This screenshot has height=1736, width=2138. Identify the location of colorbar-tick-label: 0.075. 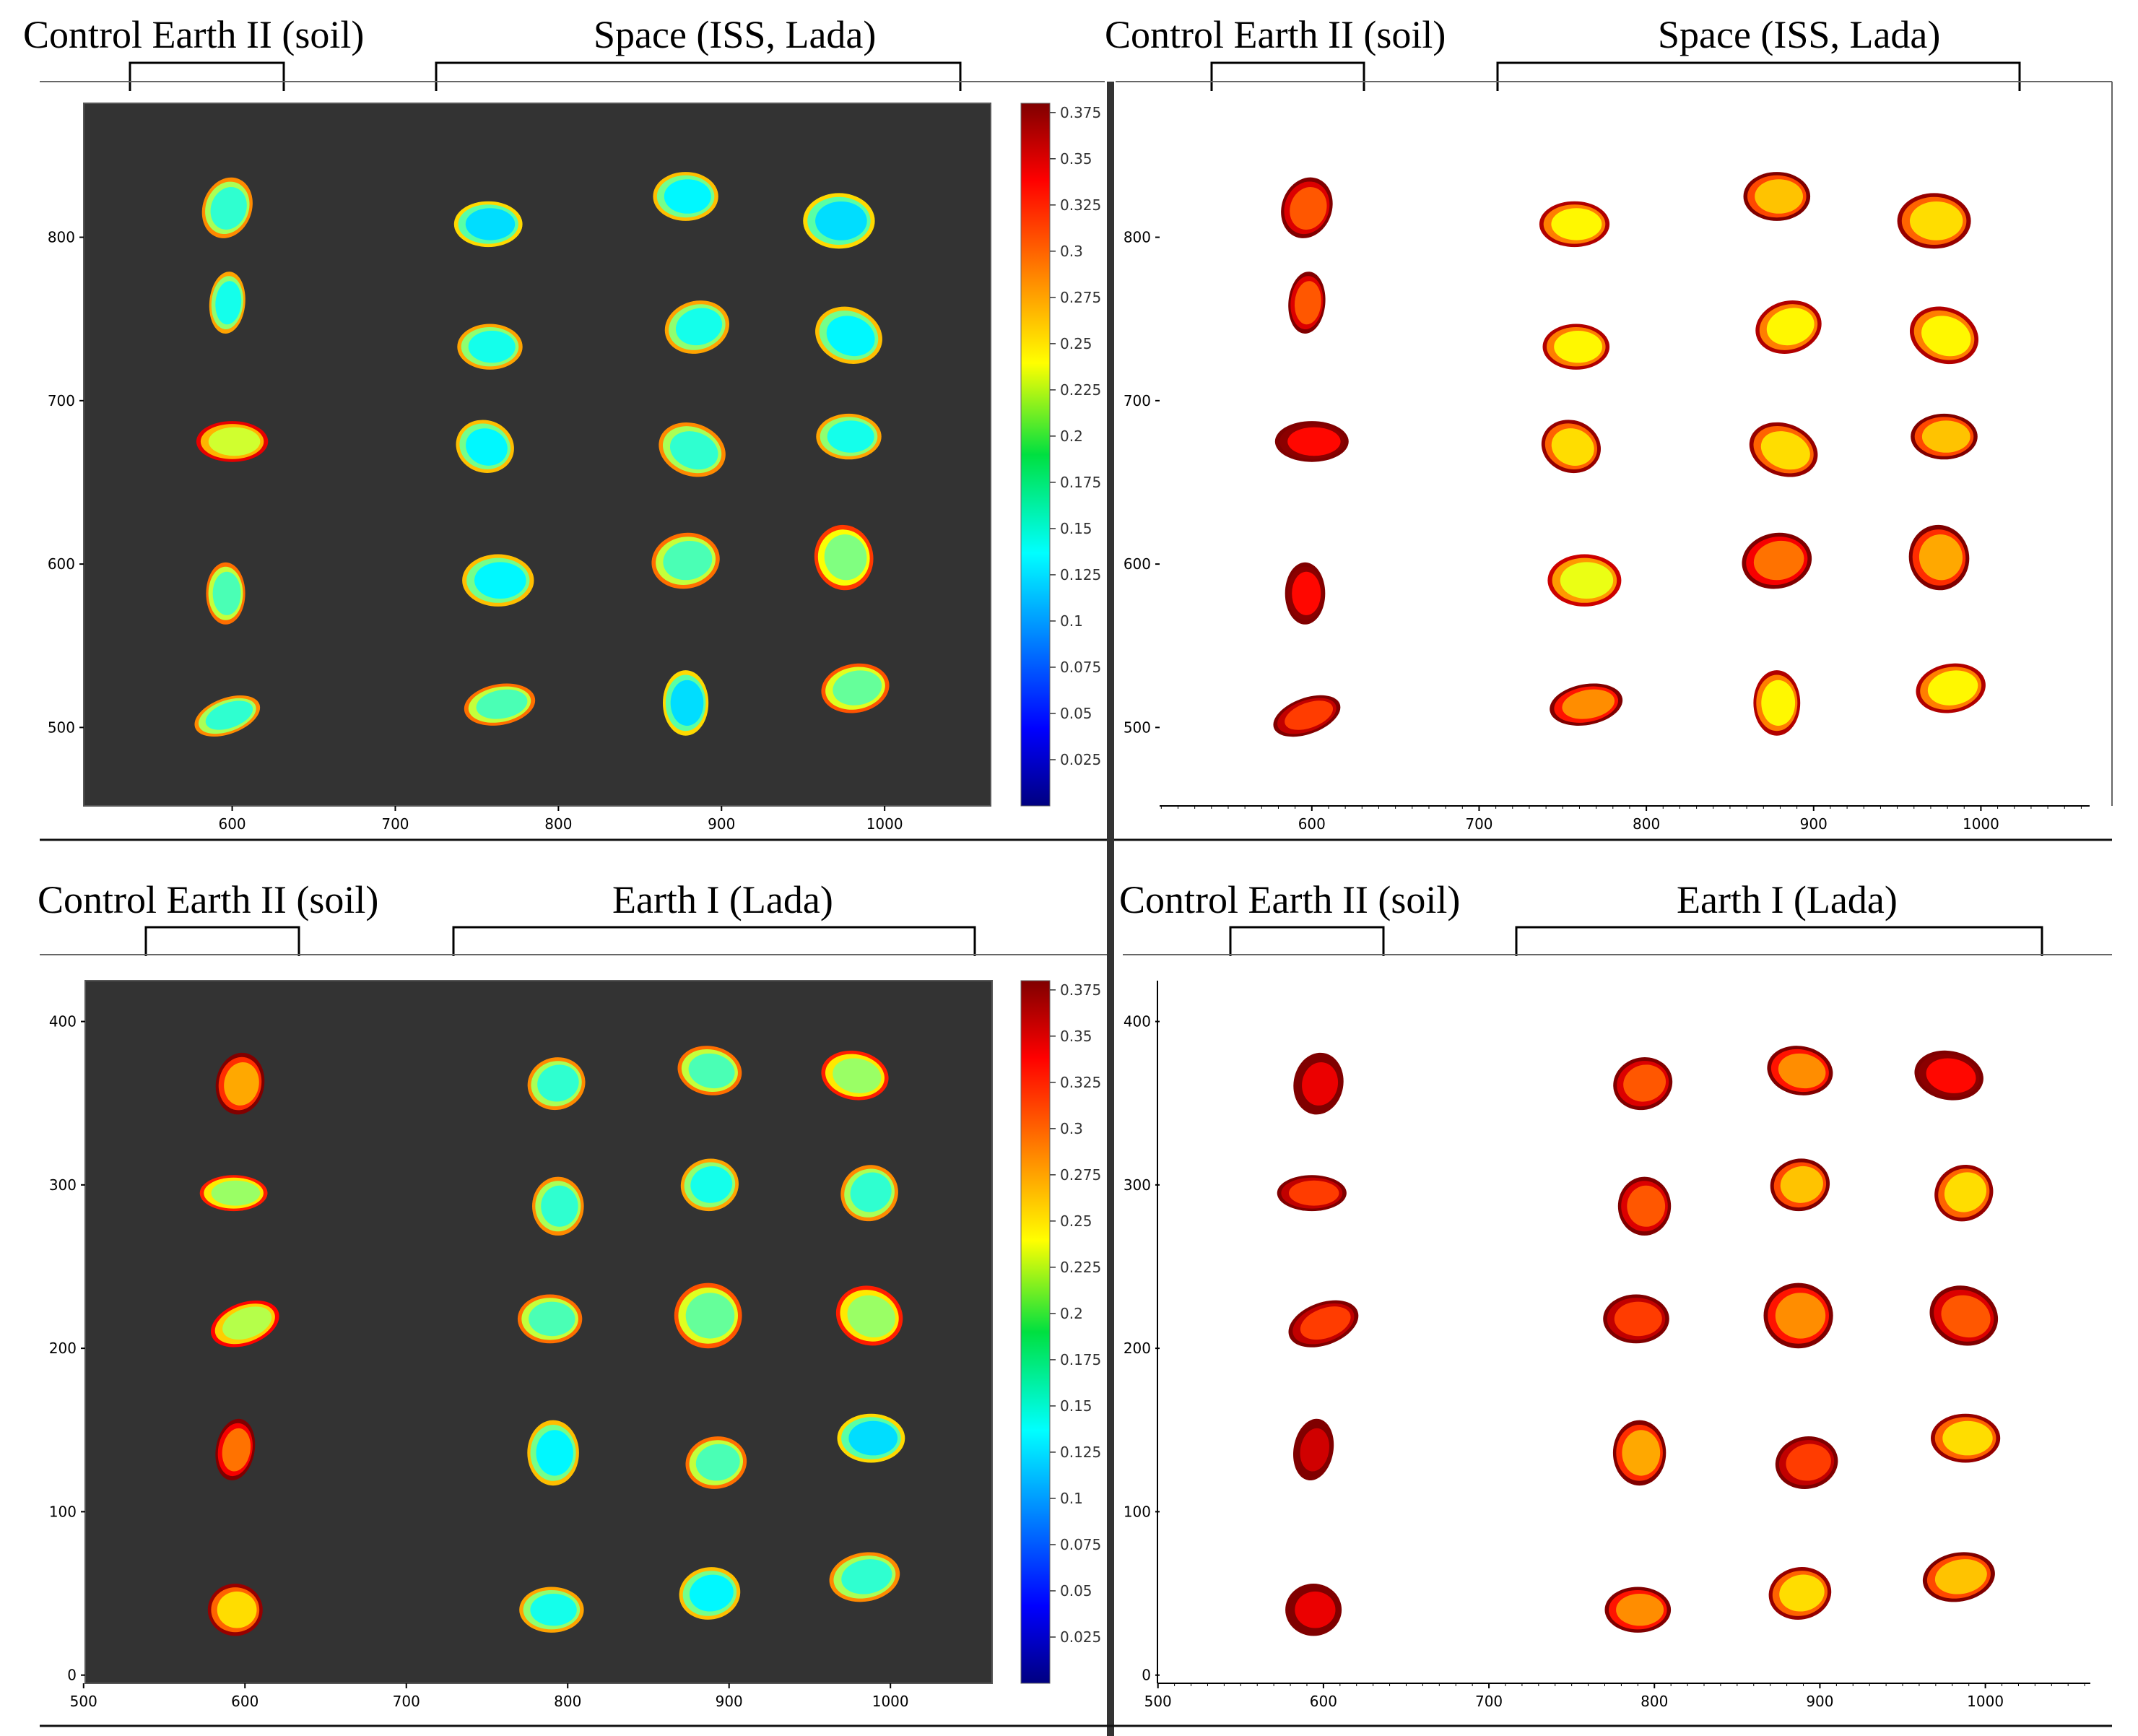
(1080, 1544).